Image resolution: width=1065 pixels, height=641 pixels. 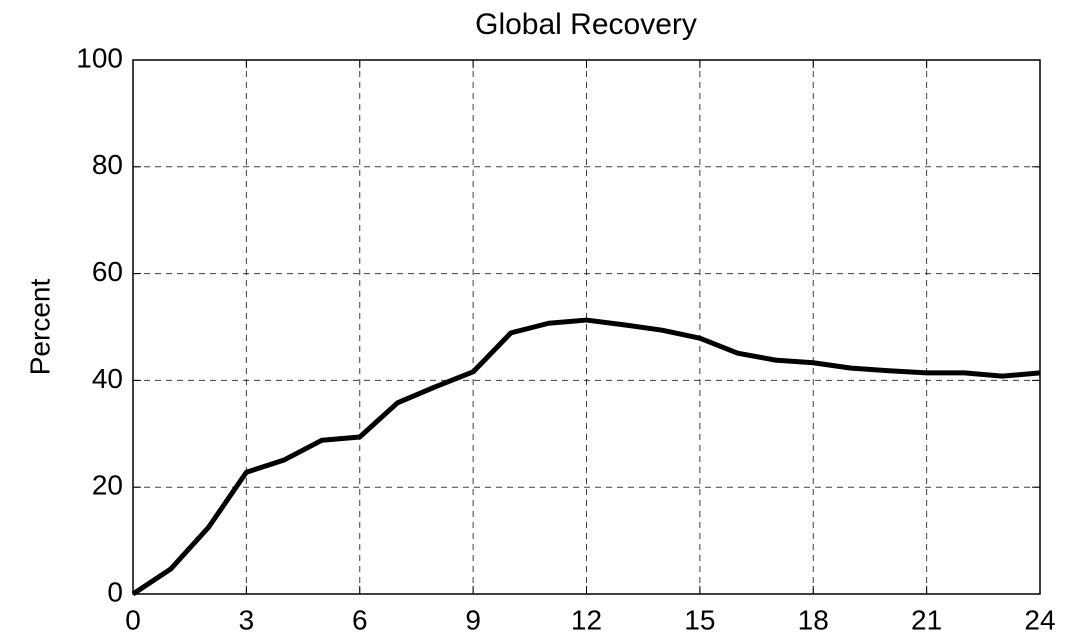 I want to click on x-tick-label: 18, so click(x=813, y=619).